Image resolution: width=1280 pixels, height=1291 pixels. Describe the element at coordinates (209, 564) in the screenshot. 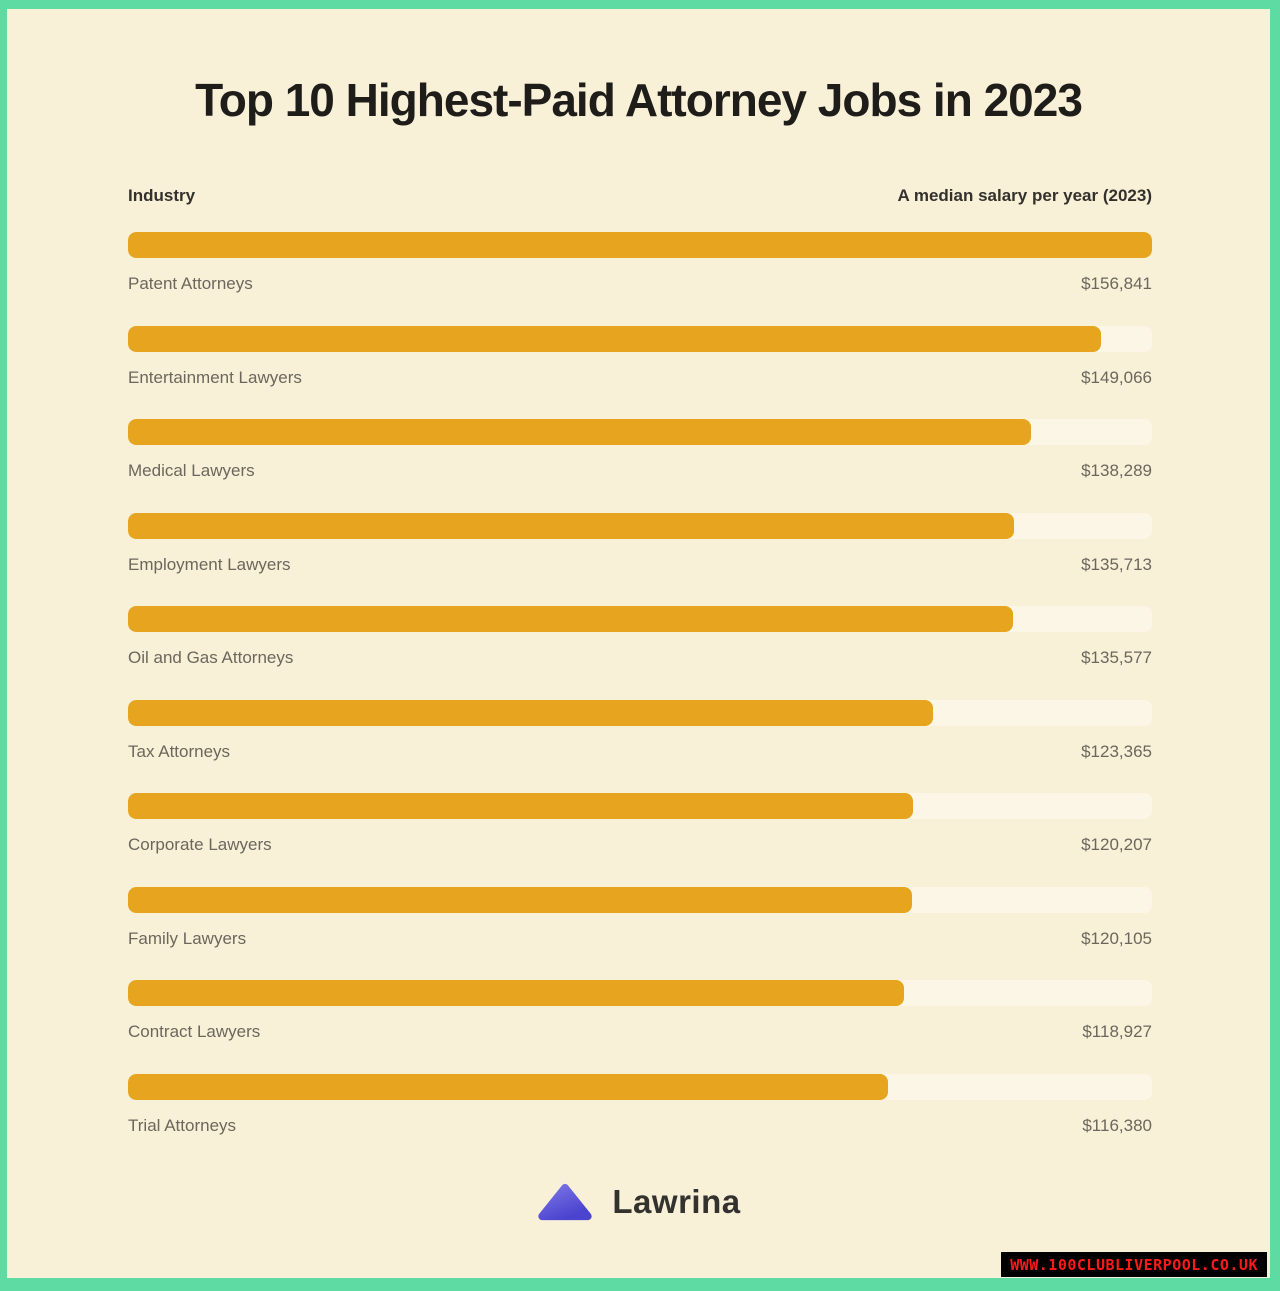

I see `bar-label: Employment Lawyers` at that location.